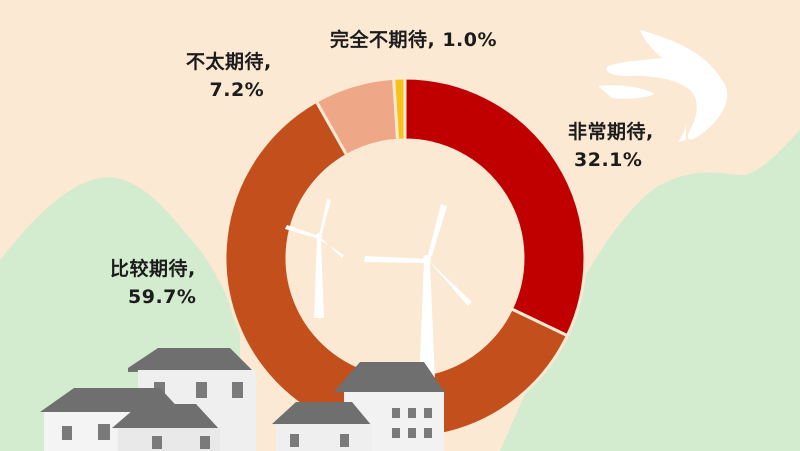  Describe the element at coordinates (229, 62) in the screenshot. I see `label-notvery-name: 不太期待,` at that location.